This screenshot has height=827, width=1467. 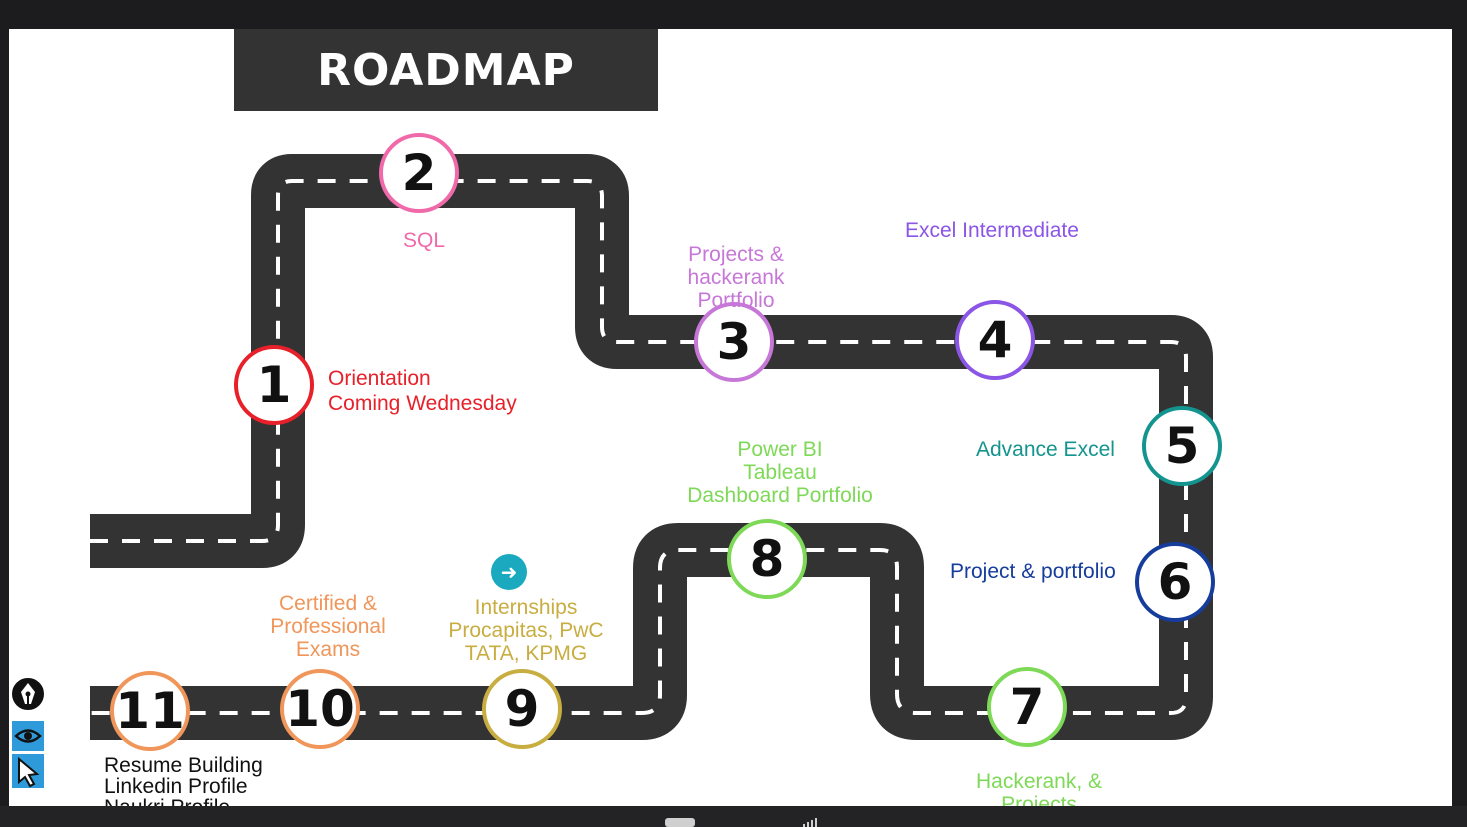 What do you see at coordinates (733, 14) in the screenshot?
I see `top-bar` at bounding box center [733, 14].